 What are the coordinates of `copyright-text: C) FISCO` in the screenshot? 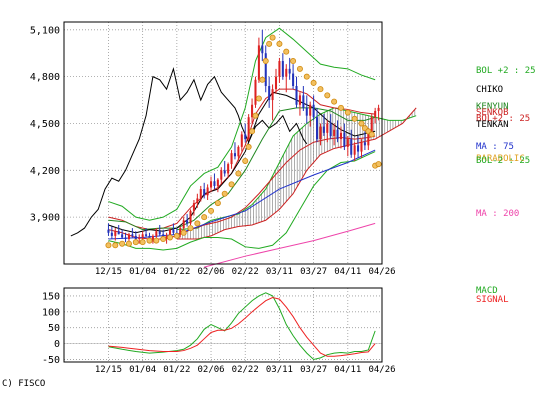 It's located at (23, 384).